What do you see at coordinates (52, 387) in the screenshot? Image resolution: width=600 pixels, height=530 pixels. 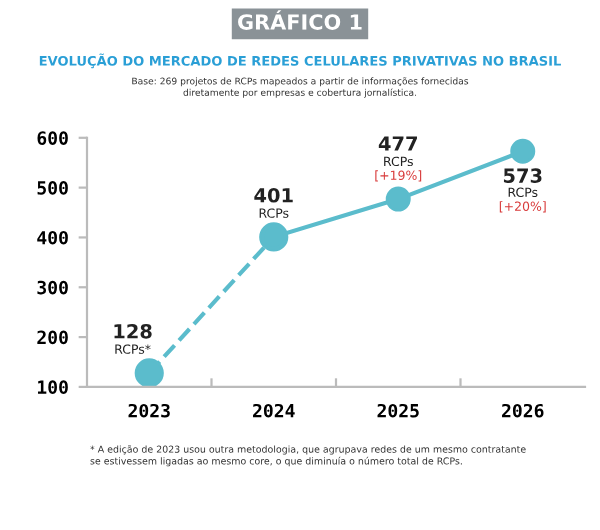 I see `y-tick-label: 100` at bounding box center [52, 387].